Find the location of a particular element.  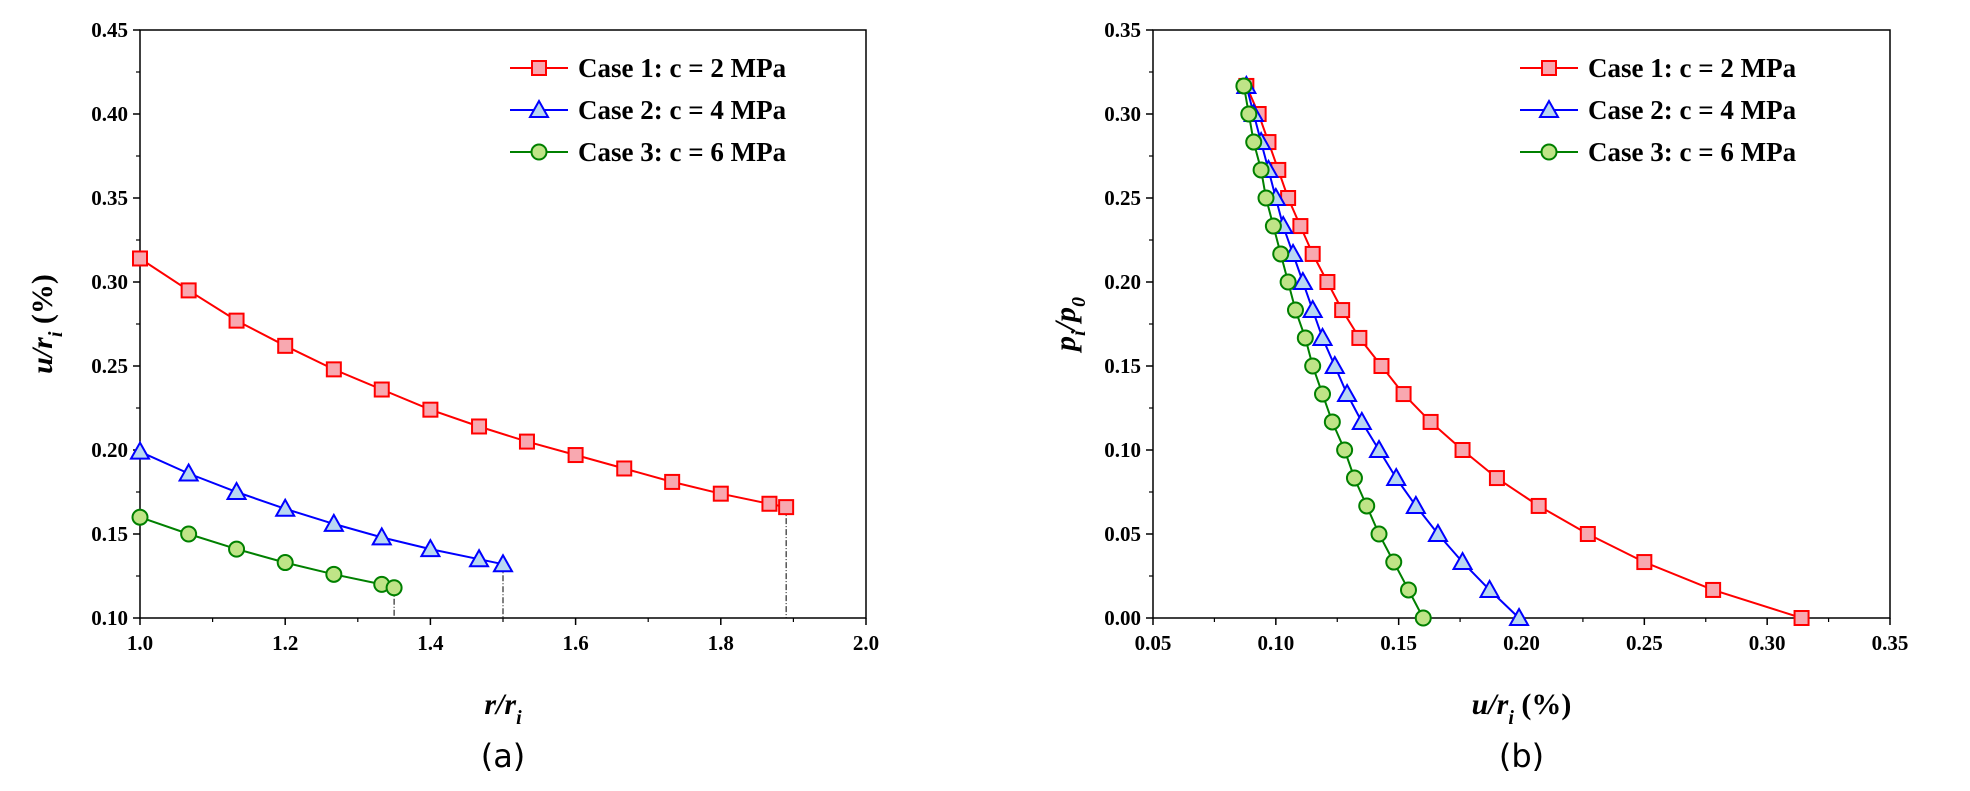

x-tick-label: 1.2 is located at coordinates (285, 643).